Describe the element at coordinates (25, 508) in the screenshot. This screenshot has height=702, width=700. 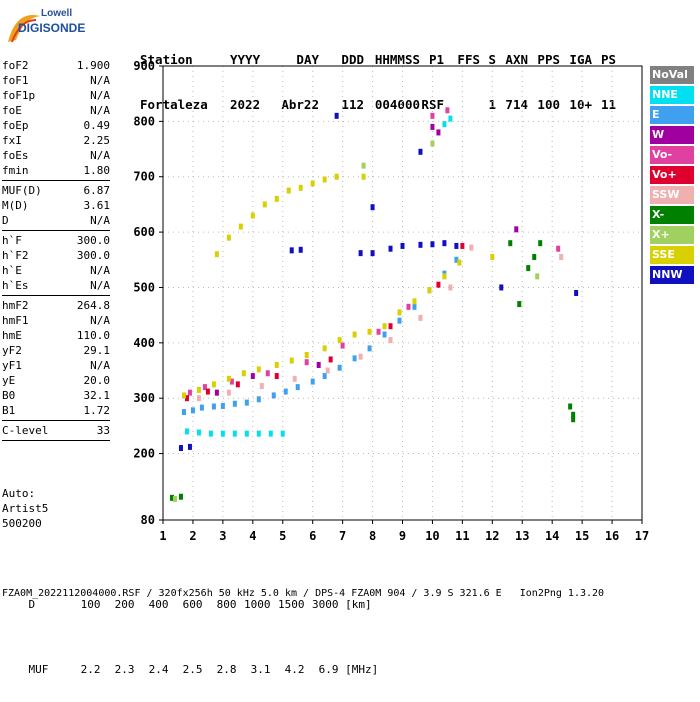
I see `autoscaling-info: Auto: Artist5 500200` at that location.